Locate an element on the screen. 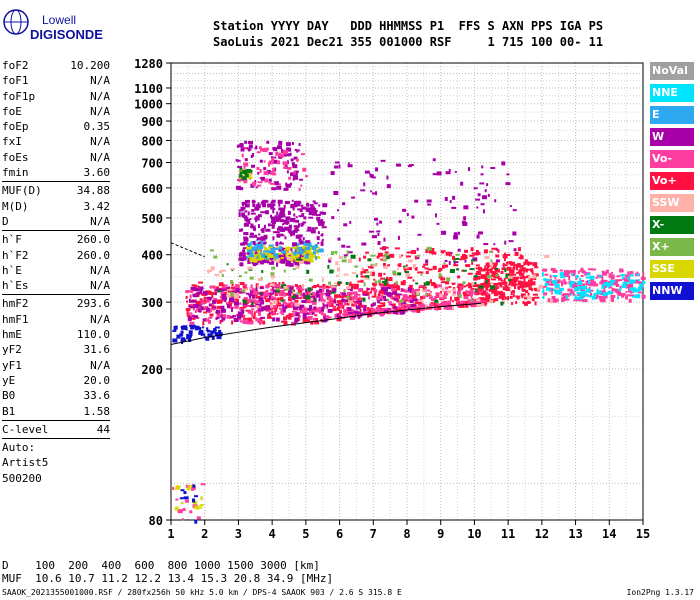 The height and width of the screenshot is (600, 700). param-value: 33.6 is located at coordinates (97, 396).